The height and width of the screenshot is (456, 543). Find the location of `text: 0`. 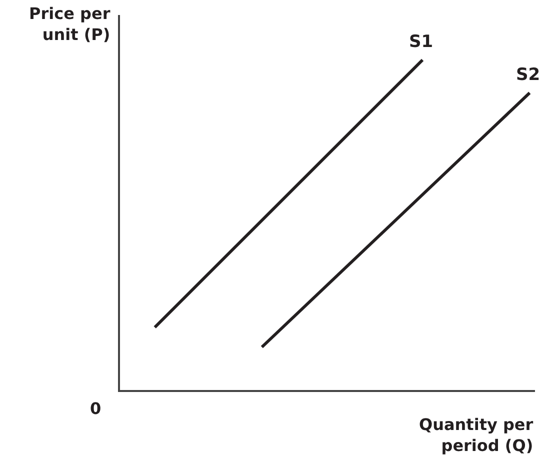

text: 0 is located at coordinates (96, 408).